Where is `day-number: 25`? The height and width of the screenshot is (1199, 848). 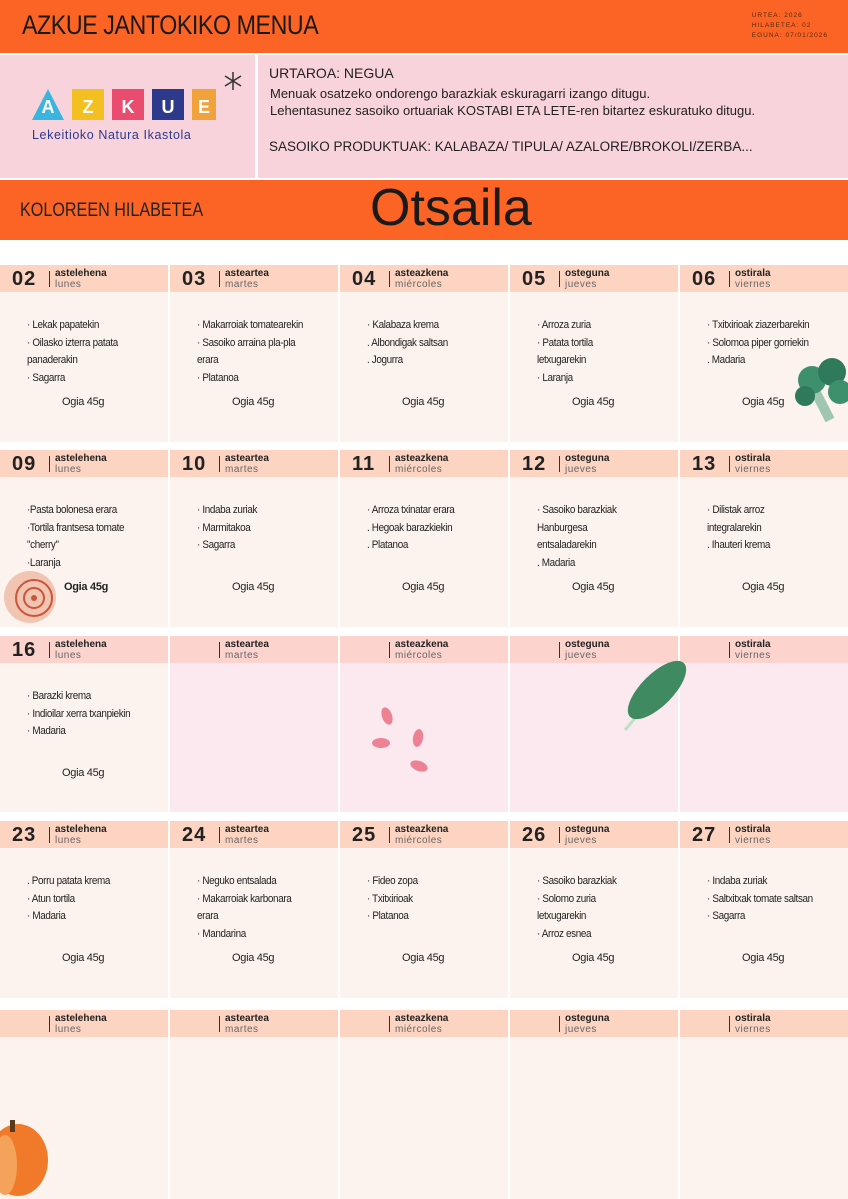 day-number: 25 is located at coordinates (364, 835).